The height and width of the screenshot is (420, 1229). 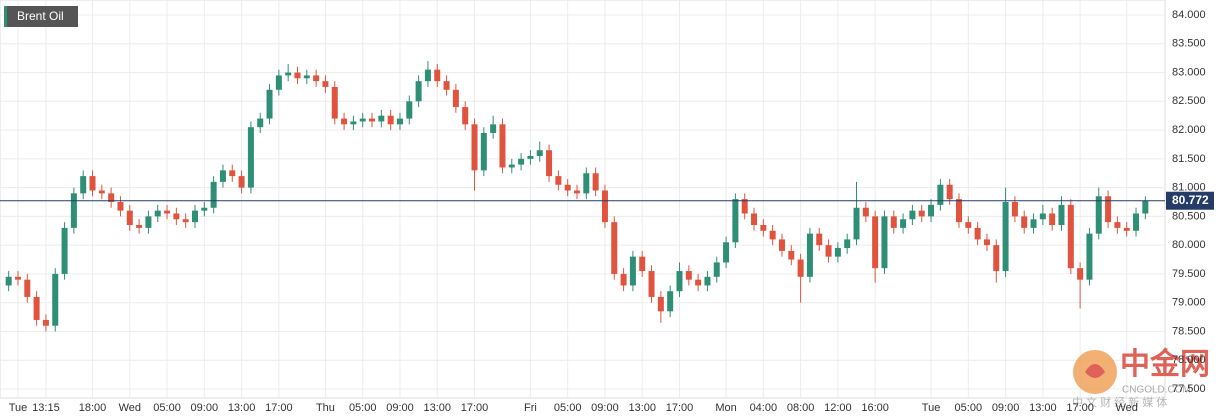 I want to click on watermark-title: 中金网, so click(x=1165, y=364).